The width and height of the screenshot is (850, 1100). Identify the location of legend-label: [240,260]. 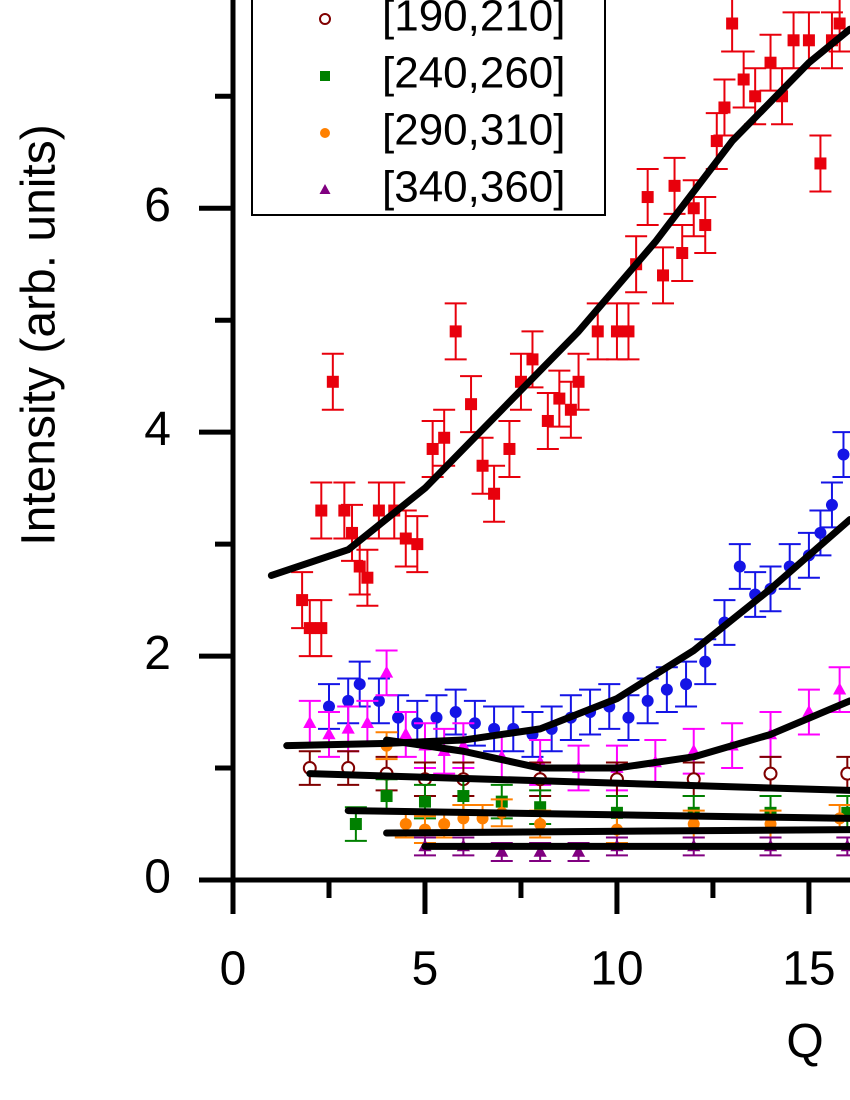
(474, 73).